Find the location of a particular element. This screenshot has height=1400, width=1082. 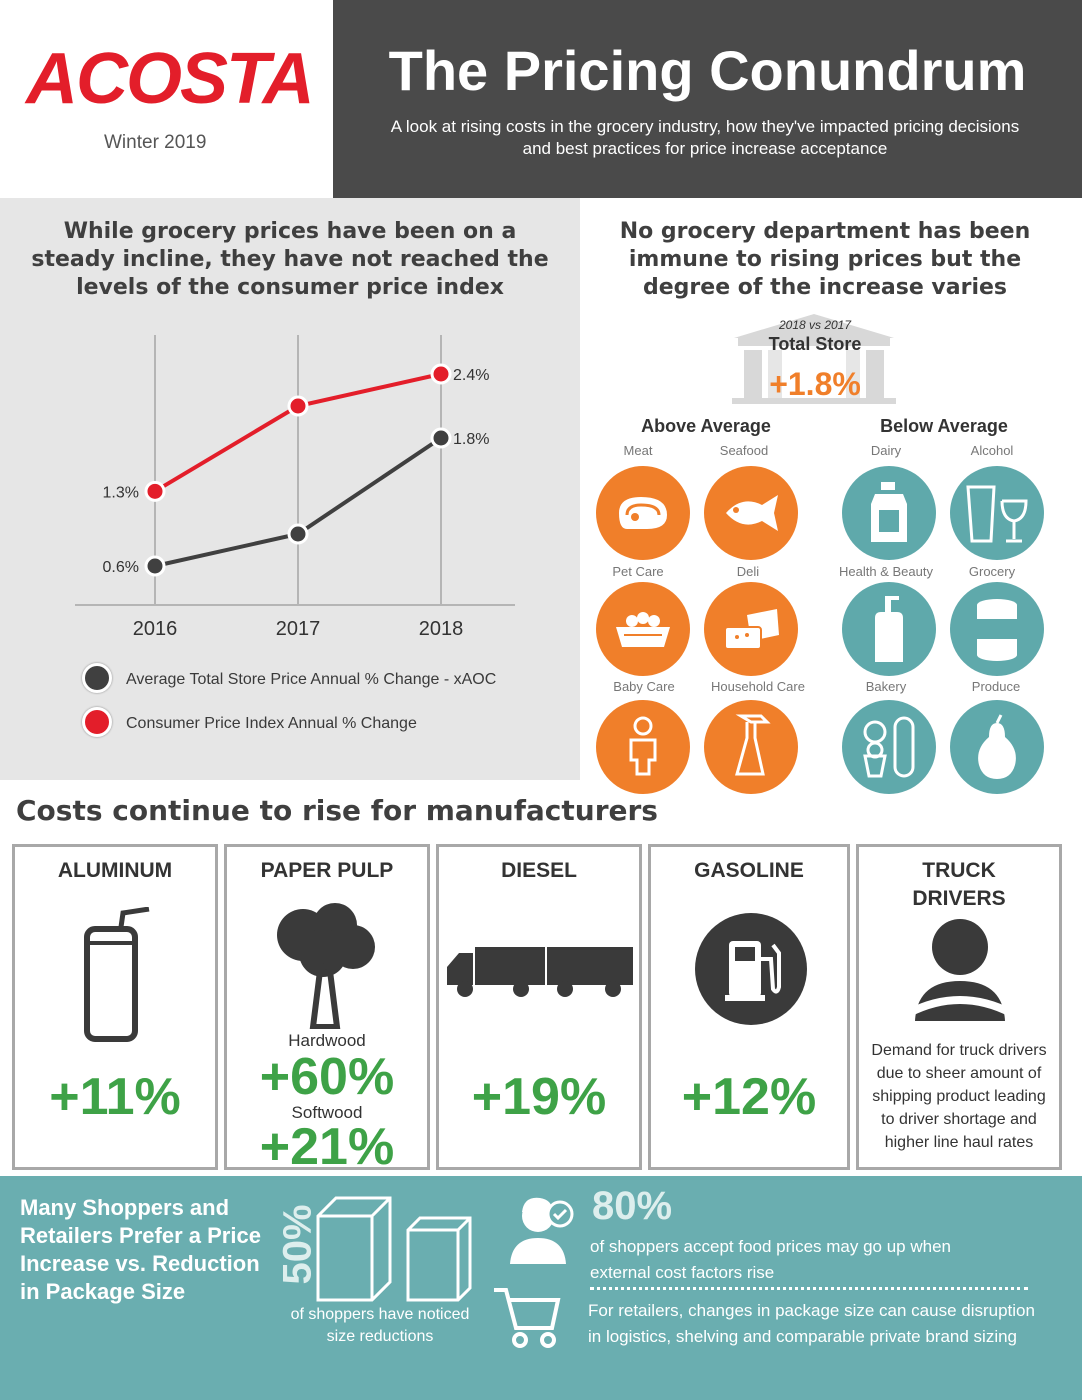

dept-label-household-care: Household Care is located at coordinates (758, 686).